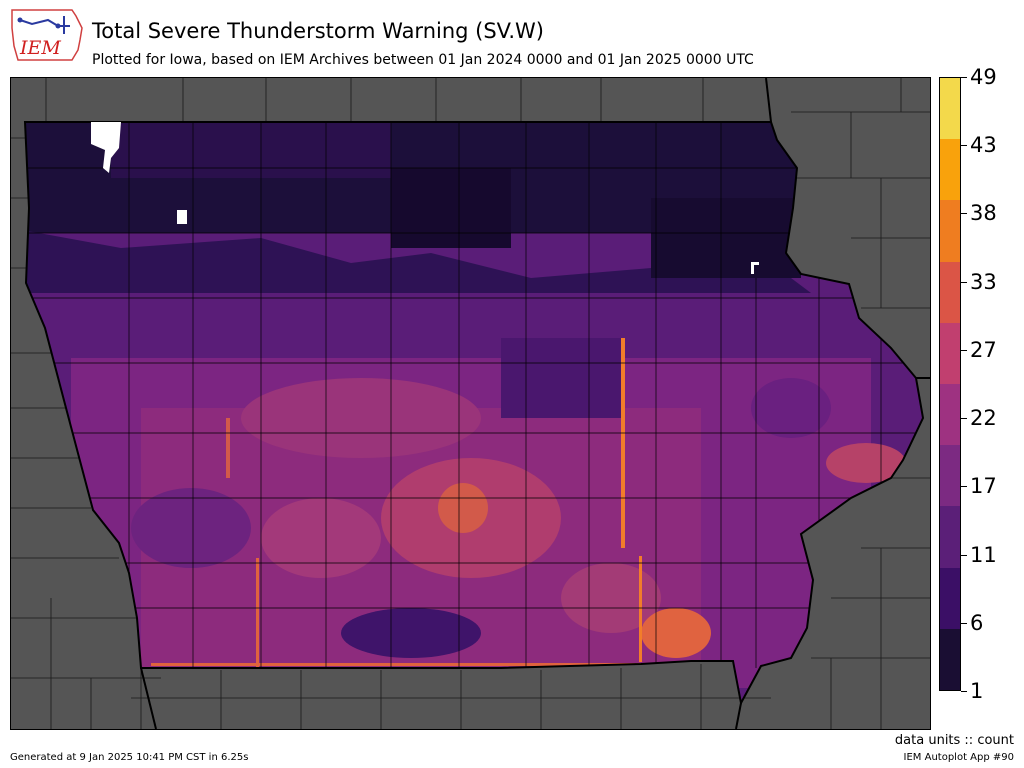 This screenshot has height=768, width=1024. Describe the element at coordinates (977, 691) in the screenshot. I see `colorbar-tick-label: 1` at that location.